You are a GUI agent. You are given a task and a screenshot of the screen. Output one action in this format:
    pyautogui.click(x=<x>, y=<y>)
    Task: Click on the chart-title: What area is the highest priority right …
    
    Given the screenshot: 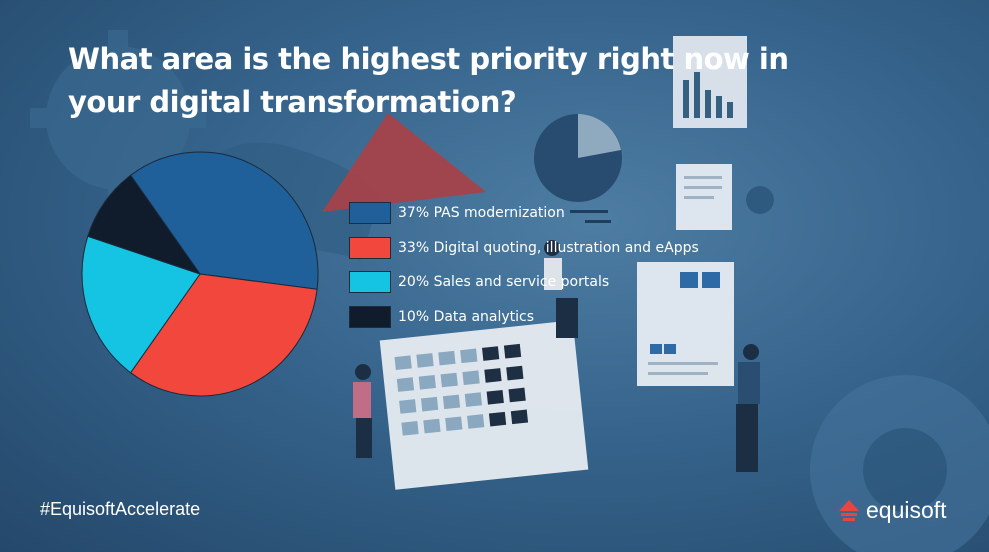 What is the action you would take?
    pyautogui.click(x=428, y=80)
    